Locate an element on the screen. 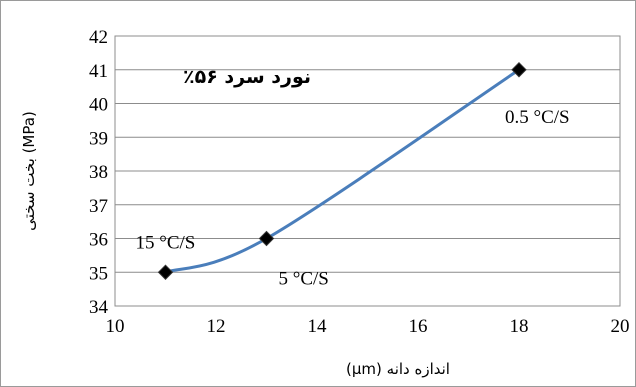 The width and height of the screenshot is (636, 387). y-tick-label: 40 is located at coordinates (98, 105).